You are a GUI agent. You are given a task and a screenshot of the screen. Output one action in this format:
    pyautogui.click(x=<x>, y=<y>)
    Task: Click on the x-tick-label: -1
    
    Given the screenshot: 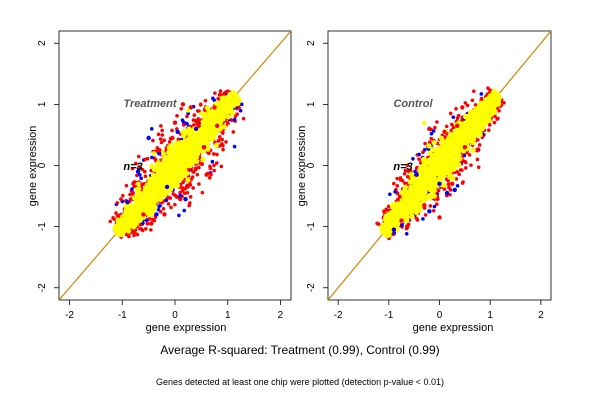 What is the action you would take?
    pyautogui.click(x=388, y=315)
    